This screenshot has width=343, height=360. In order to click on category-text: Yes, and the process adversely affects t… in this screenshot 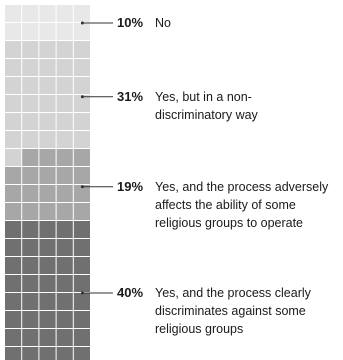, I will do `click(242, 204)`.